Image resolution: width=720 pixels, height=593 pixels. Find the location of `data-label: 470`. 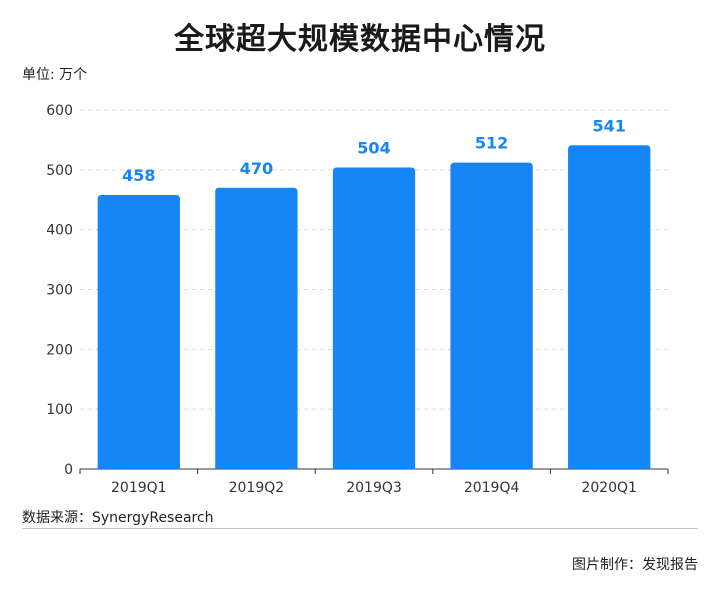

data-label: 470 is located at coordinates (256, 168).